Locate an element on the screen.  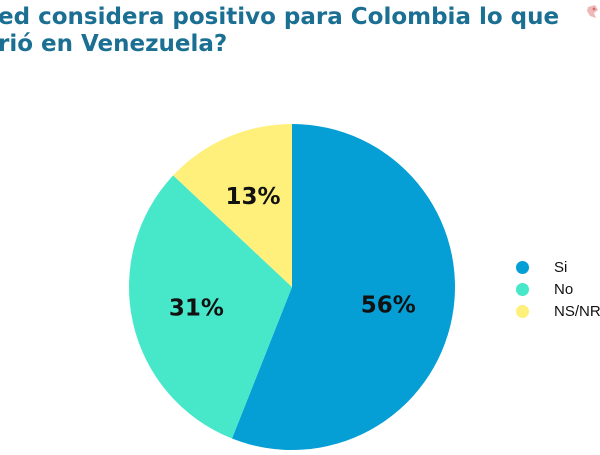
legend-swatch-si is located at coordinates (522, 267).